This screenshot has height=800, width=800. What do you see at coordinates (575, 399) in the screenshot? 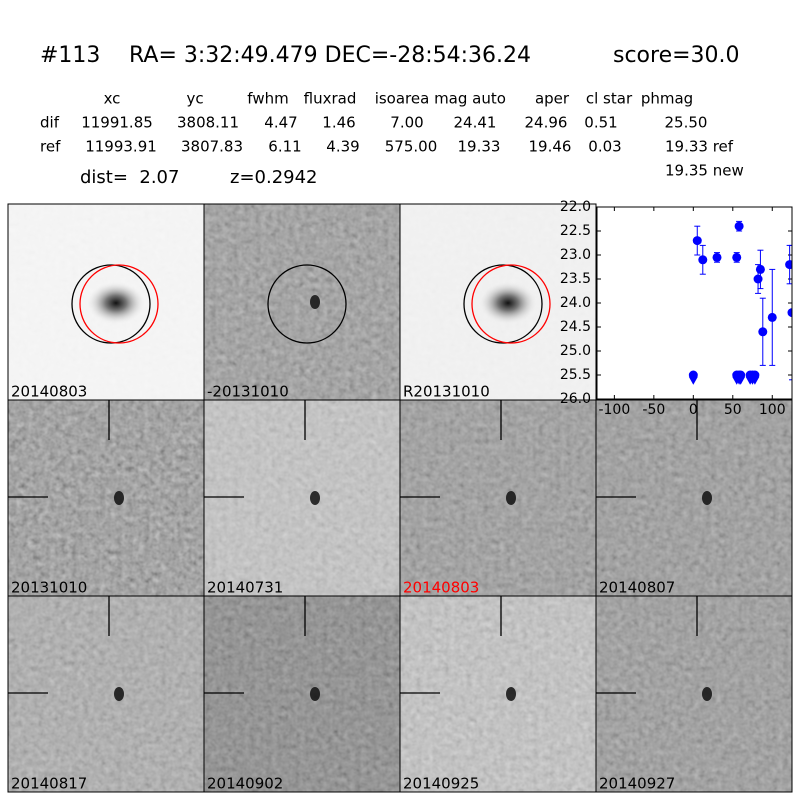
I see `y-tick-label: 26.0` at bounding box center [575, 399].